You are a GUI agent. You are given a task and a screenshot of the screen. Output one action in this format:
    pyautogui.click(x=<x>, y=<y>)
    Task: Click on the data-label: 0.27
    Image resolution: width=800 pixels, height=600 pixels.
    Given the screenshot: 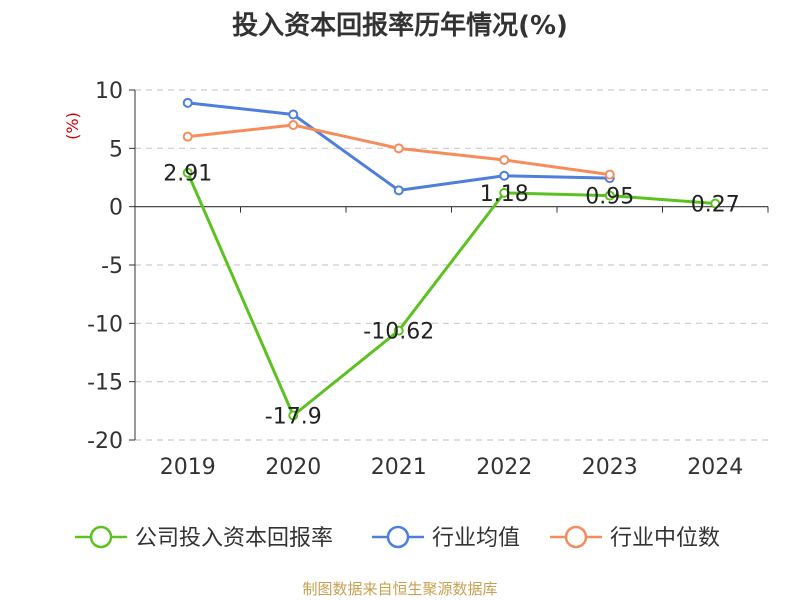 What is the action you would take?
    pyautogui.click(x=715, y=205)
    